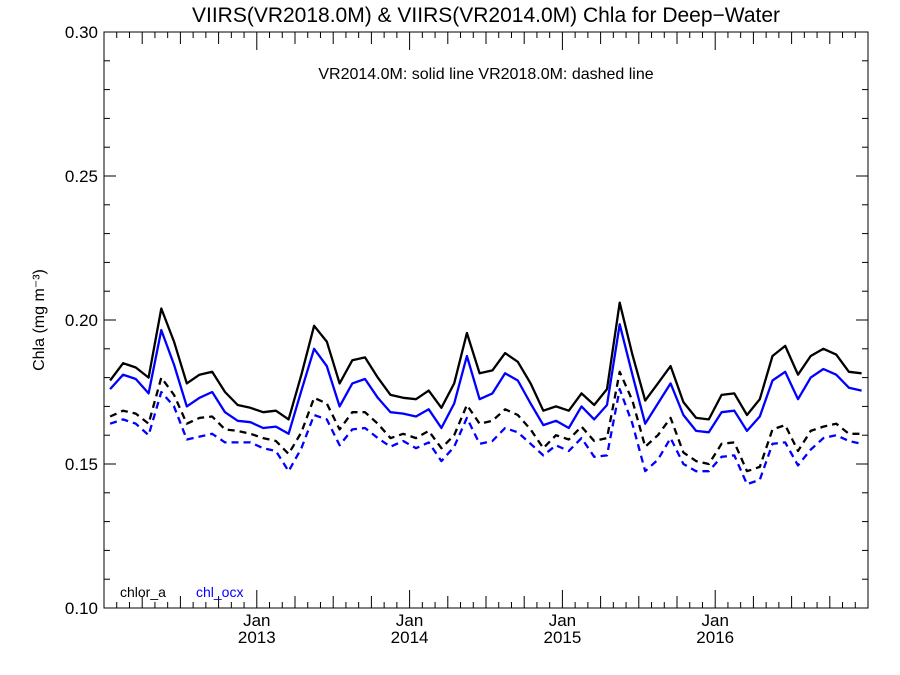 This screenshot has width=900, height=675. Describe the element at coordinates (81, 32) in the screenshot. I see `y-tick-label: 0.30` at that location.